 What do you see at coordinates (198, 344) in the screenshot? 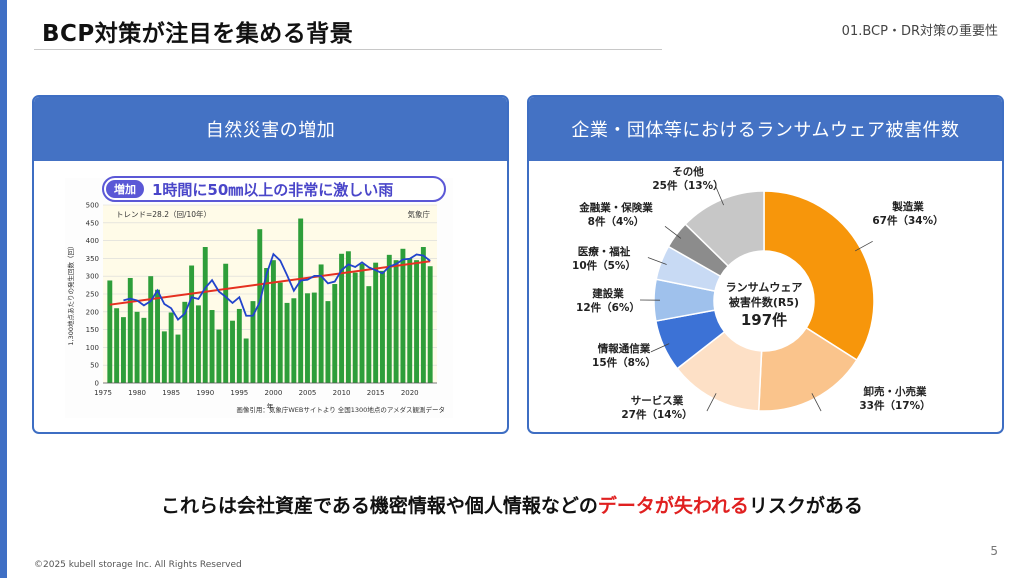
I see `bar-1989` at bounding box center [198, 344].